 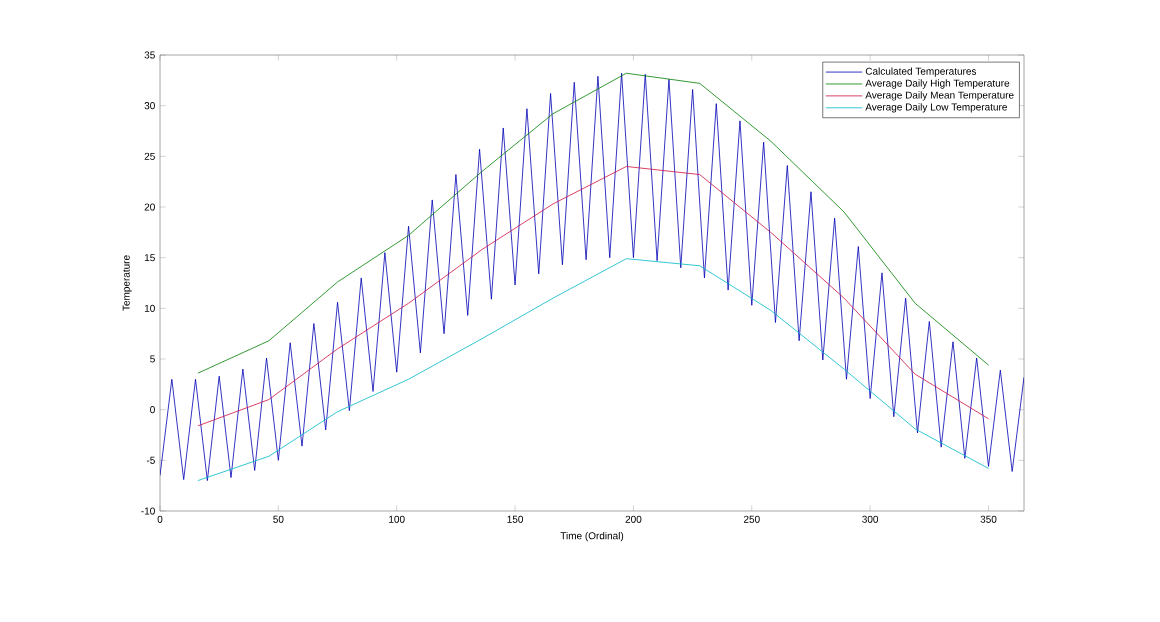 What do you see at coordinates (149, 308) in the screenshot?
I see `y-tick-label: 10` at bounding box center [149, 308].